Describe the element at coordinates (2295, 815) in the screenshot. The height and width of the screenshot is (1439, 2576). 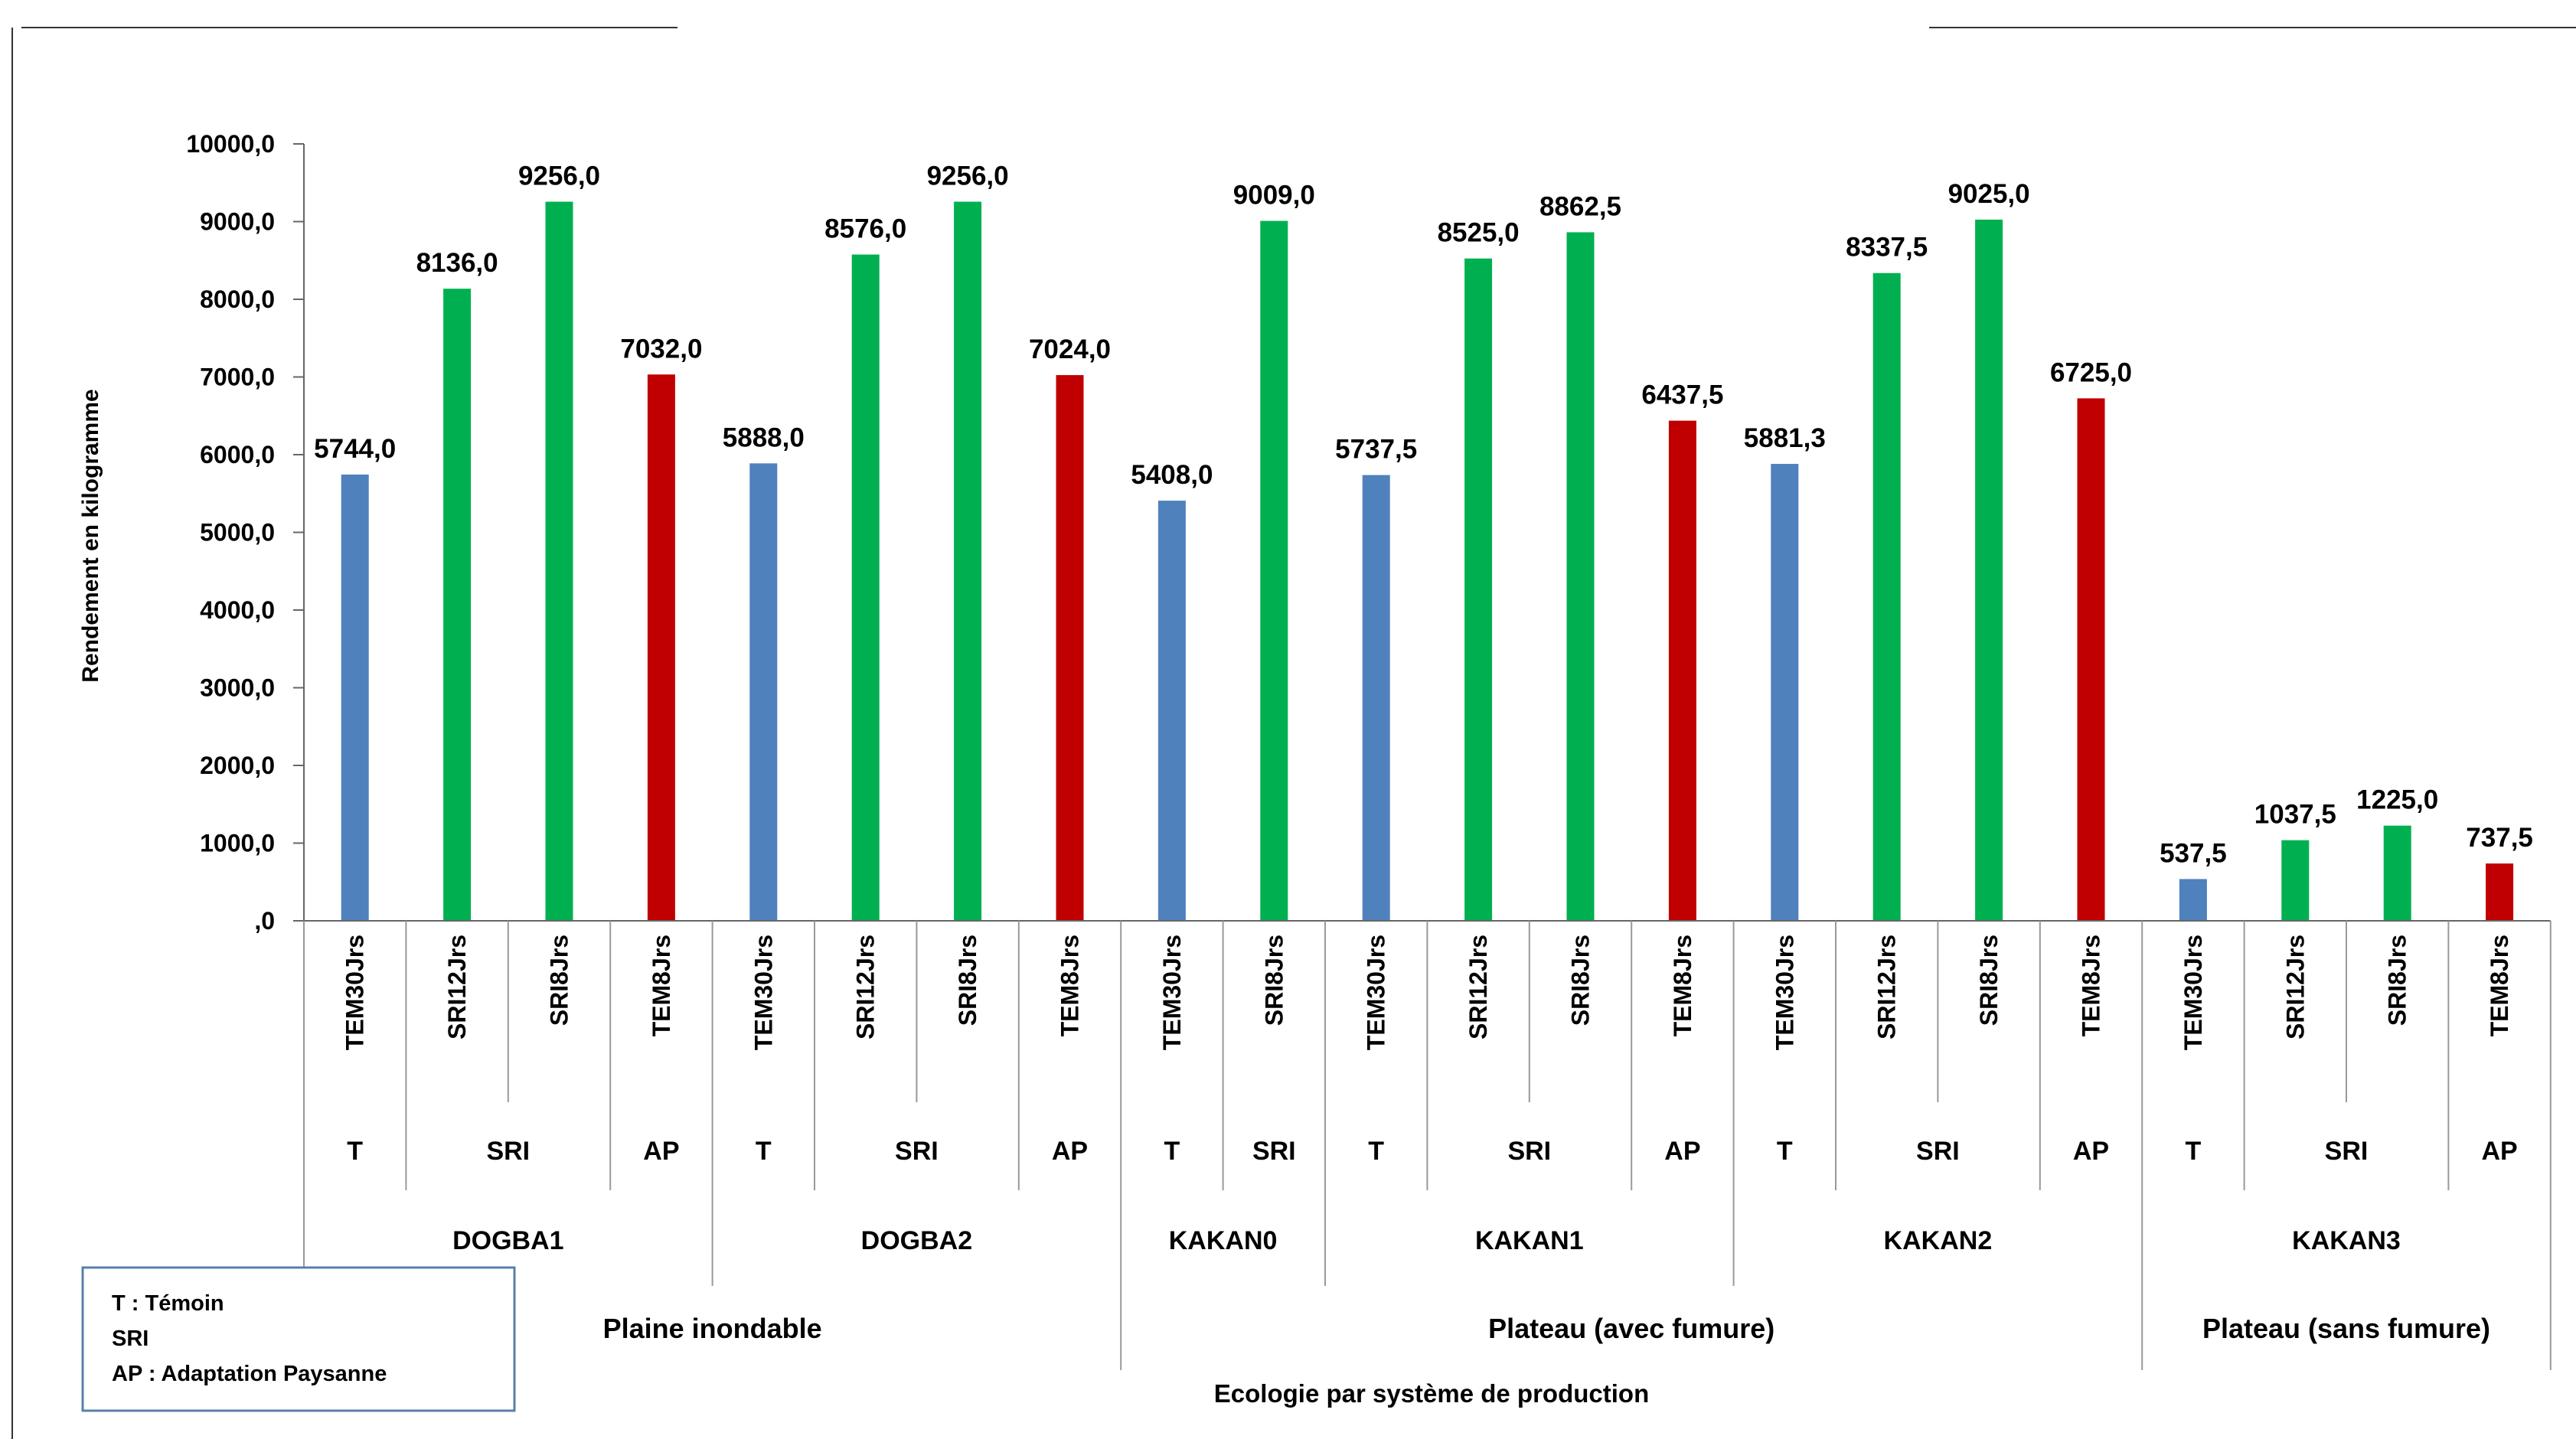
I see `bar-value-label: 1037,5` at that location.